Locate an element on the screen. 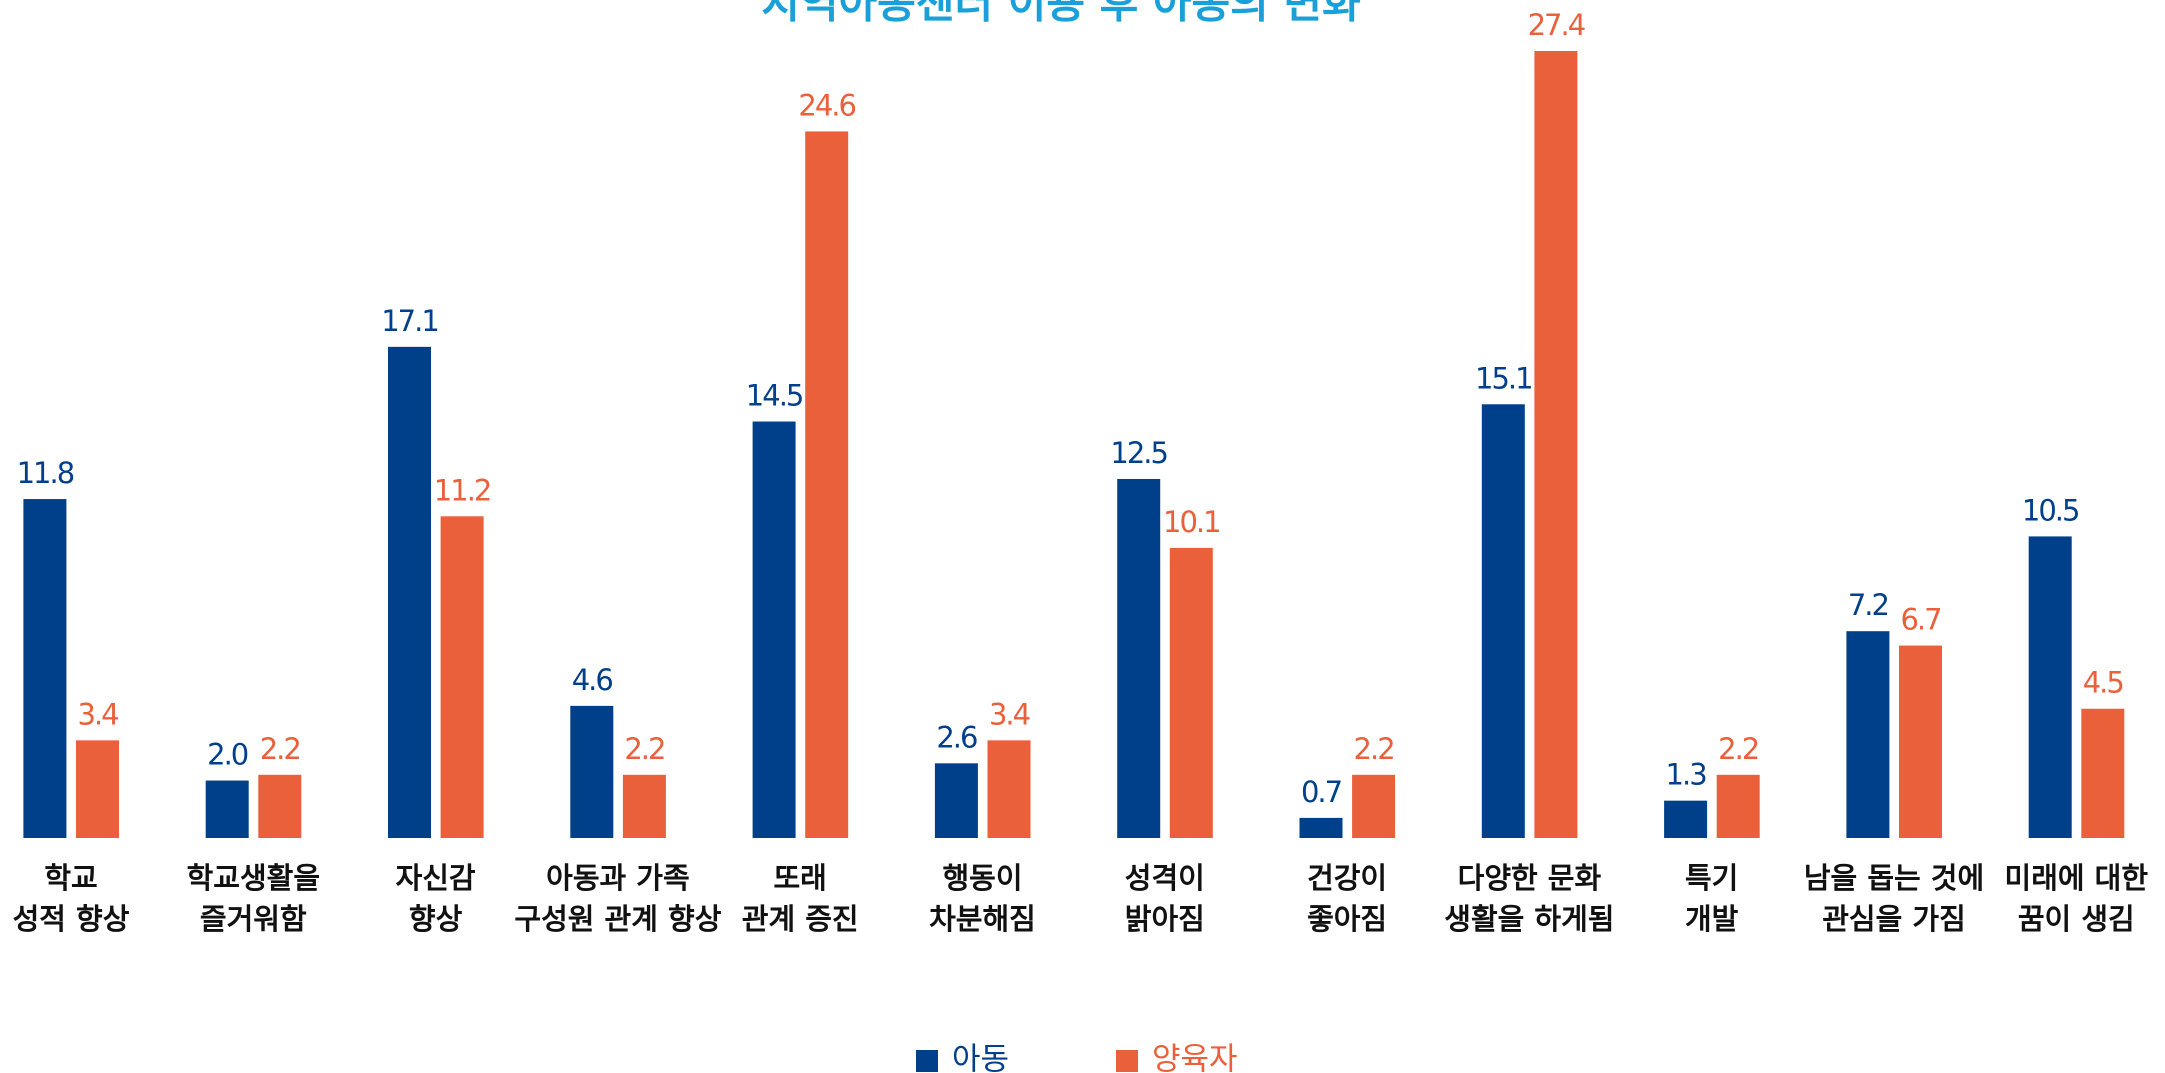 Image resolution: width=2165 pixels, height=1073 pixels. value-label: 24.6 is located at coordinates (826, 105).